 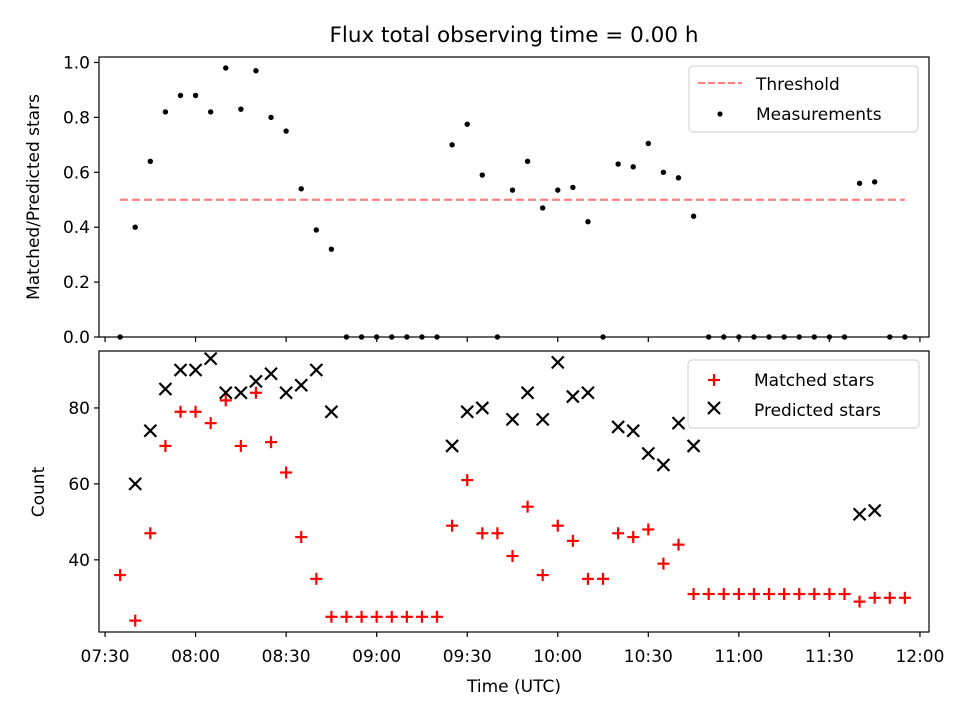 What do you see at coordinates (648, 657) in the screenshot?
I see `x-tick-label: 10:30` at bounding box center [648, 657].